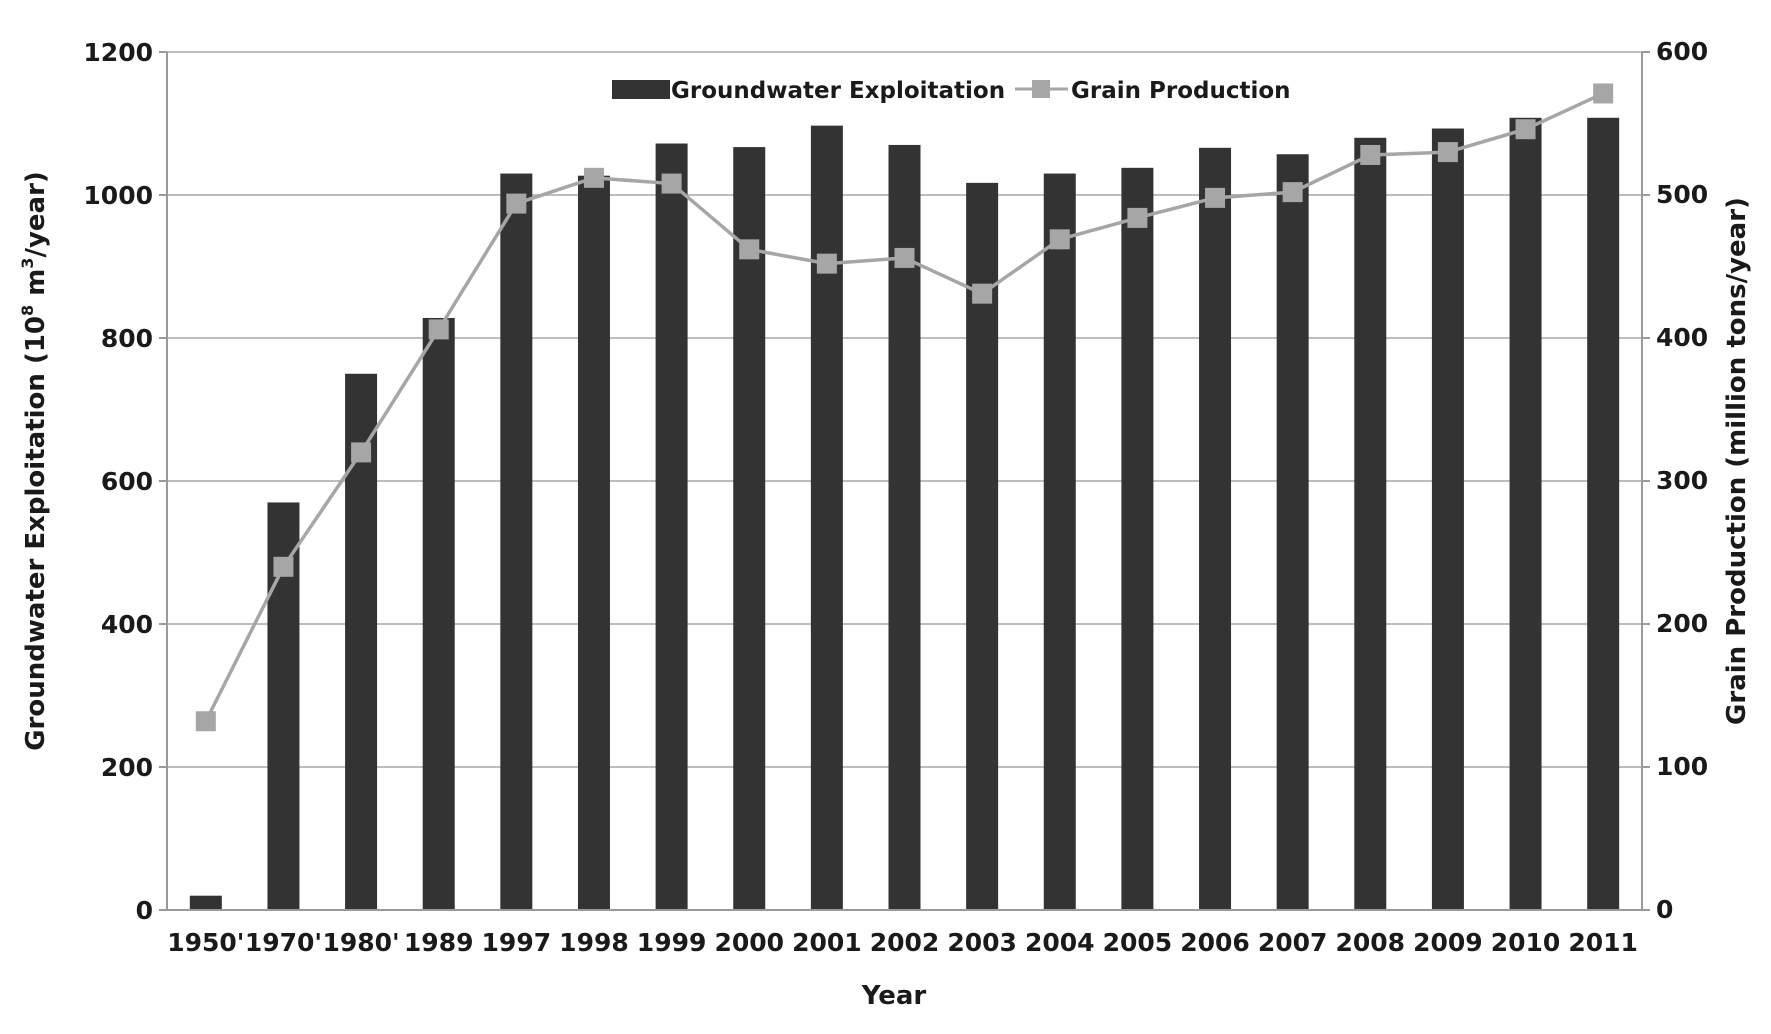  What do you see at coordinates (1181, 91) in the screenshot?
I see `legend-label-grain: Grain Production` at bounding box center [1181, 91].